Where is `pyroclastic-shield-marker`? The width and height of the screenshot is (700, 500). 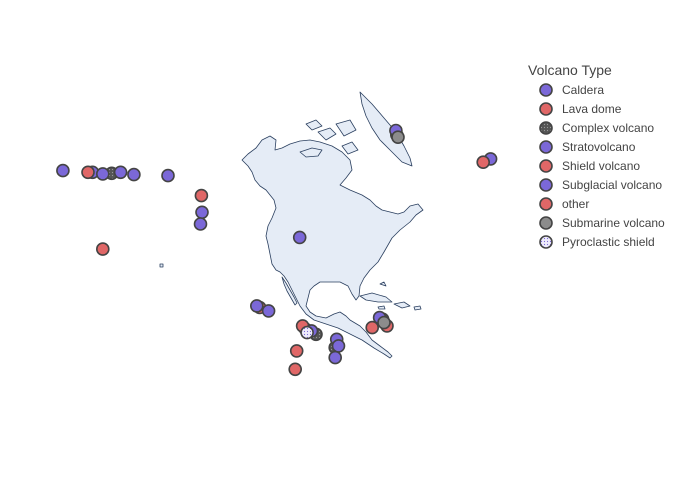
pyroclastic-shield-marker is located at coordinates (307, 332).